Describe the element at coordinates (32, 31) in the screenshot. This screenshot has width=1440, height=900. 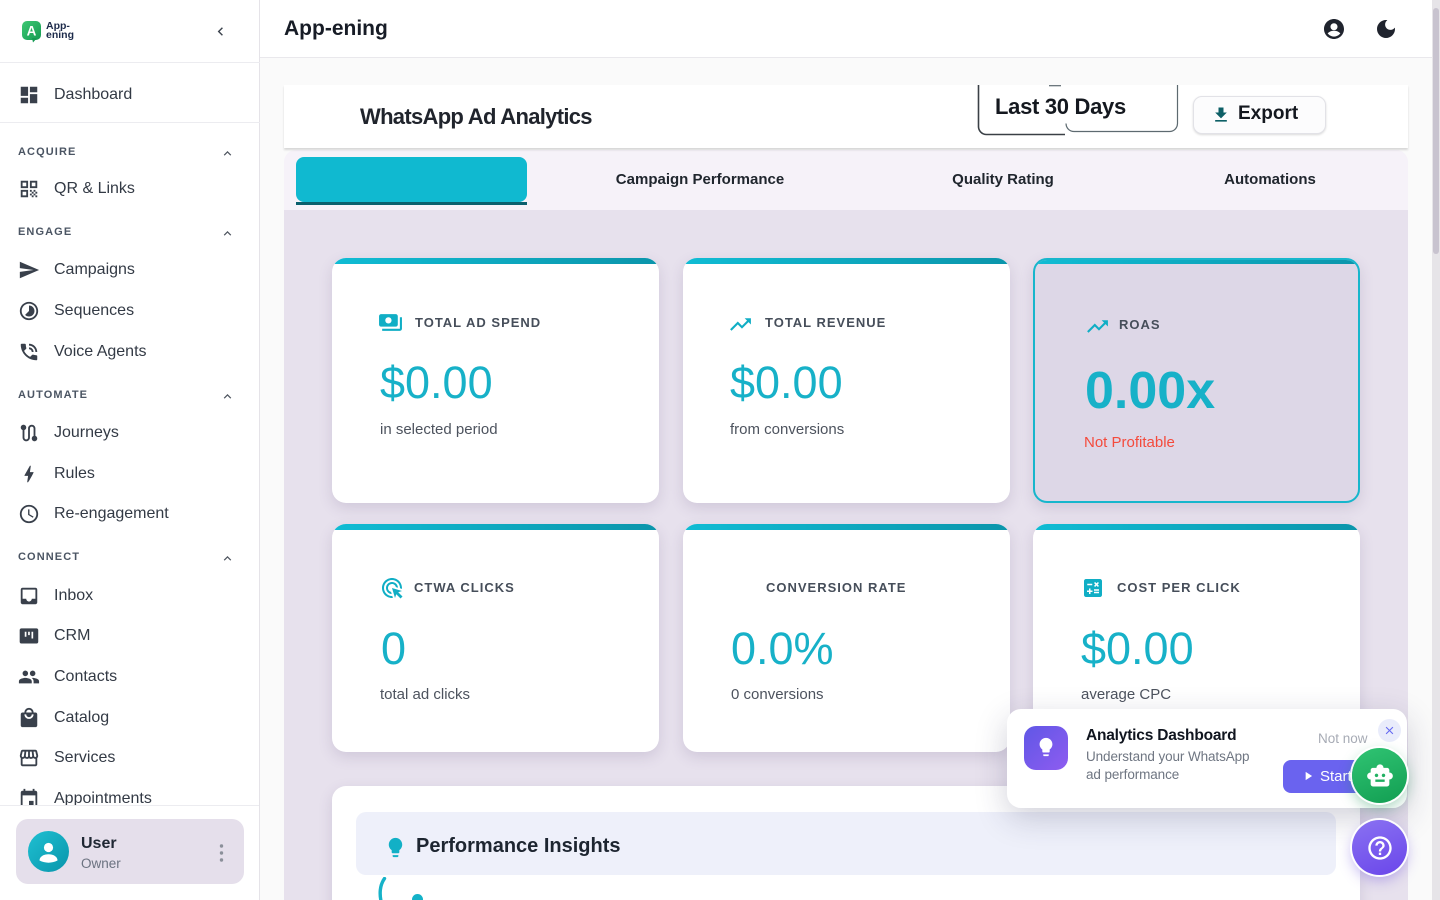
I see `svg-text: A` at that location.